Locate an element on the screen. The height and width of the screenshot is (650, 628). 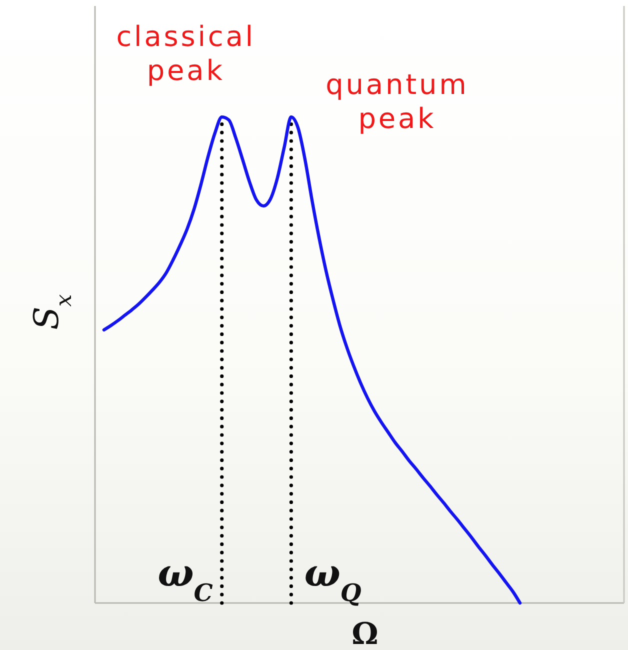
annotation: ω$_{Q}$ is located at coordinates (333, 578).